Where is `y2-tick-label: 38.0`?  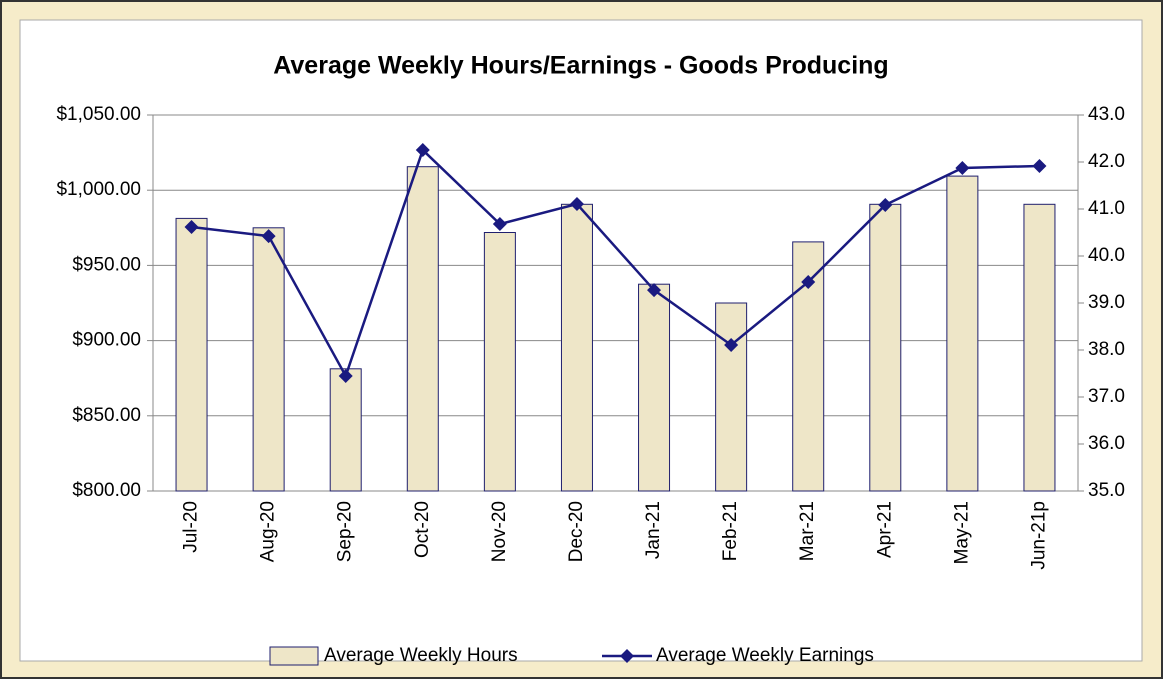 y2-tick-label: 38.0 is located at coordinates (1106, 349).